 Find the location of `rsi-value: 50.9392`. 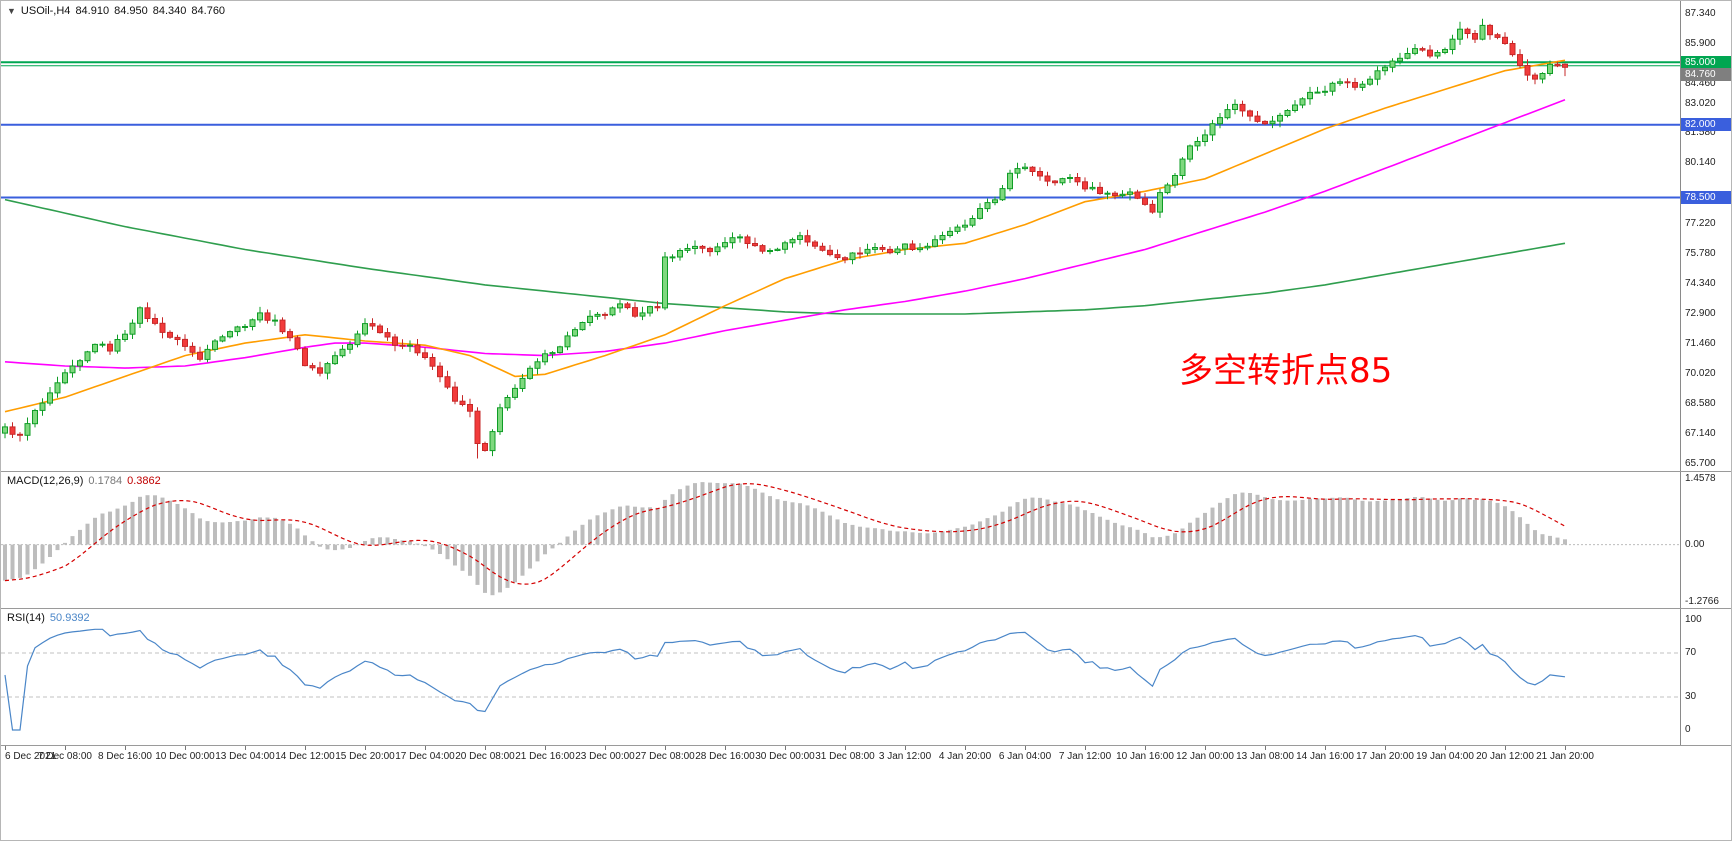

rsi-value: 50.9392 is located at coordinates (69, 618).